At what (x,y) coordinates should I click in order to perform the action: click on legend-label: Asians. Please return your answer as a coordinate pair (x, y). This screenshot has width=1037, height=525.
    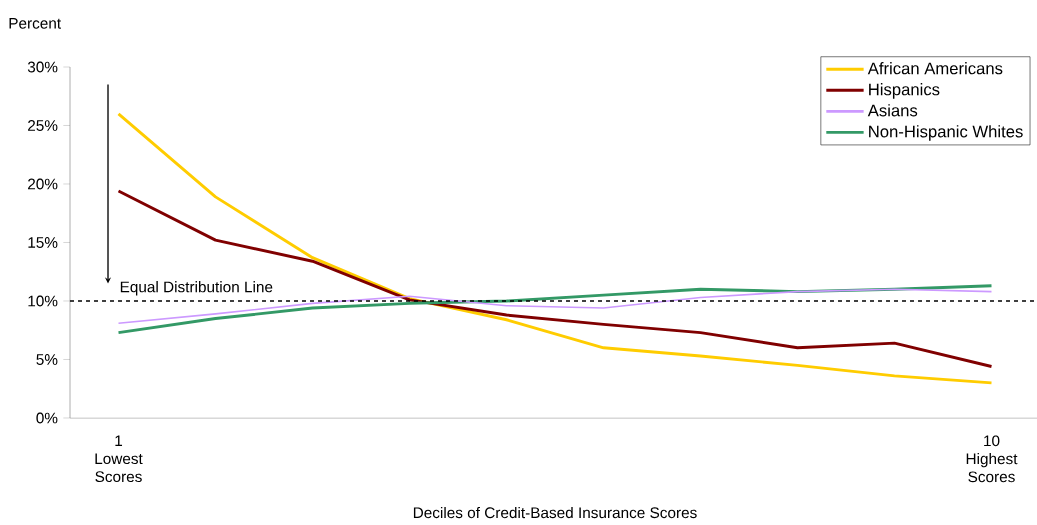
    Looking at the image, I should click on (892, 110).